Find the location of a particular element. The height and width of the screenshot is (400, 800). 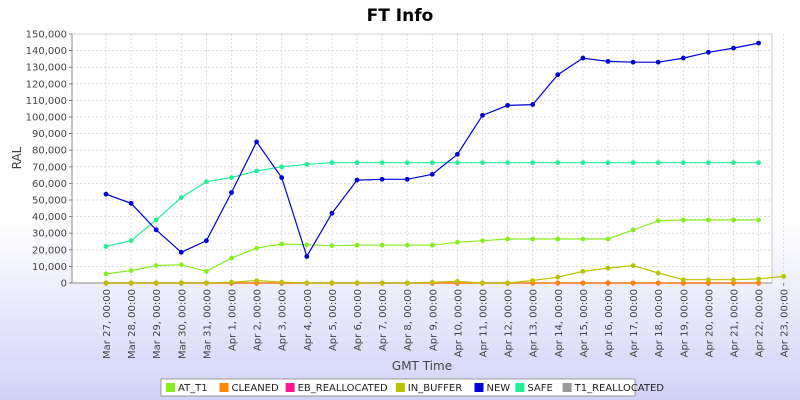

y-tick-label: 90,000 is located at coordinates (49, 134).